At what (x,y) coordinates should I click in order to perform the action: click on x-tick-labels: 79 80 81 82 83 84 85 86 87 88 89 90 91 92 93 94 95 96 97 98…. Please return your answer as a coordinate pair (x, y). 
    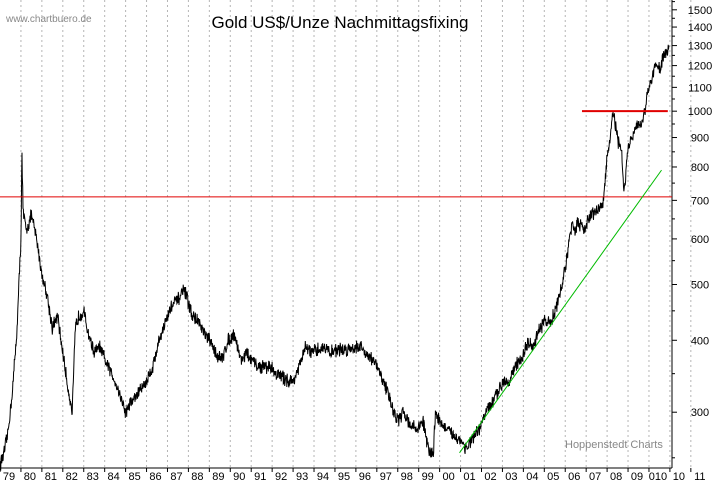
    Looking at the image, I should click on (354, 476).